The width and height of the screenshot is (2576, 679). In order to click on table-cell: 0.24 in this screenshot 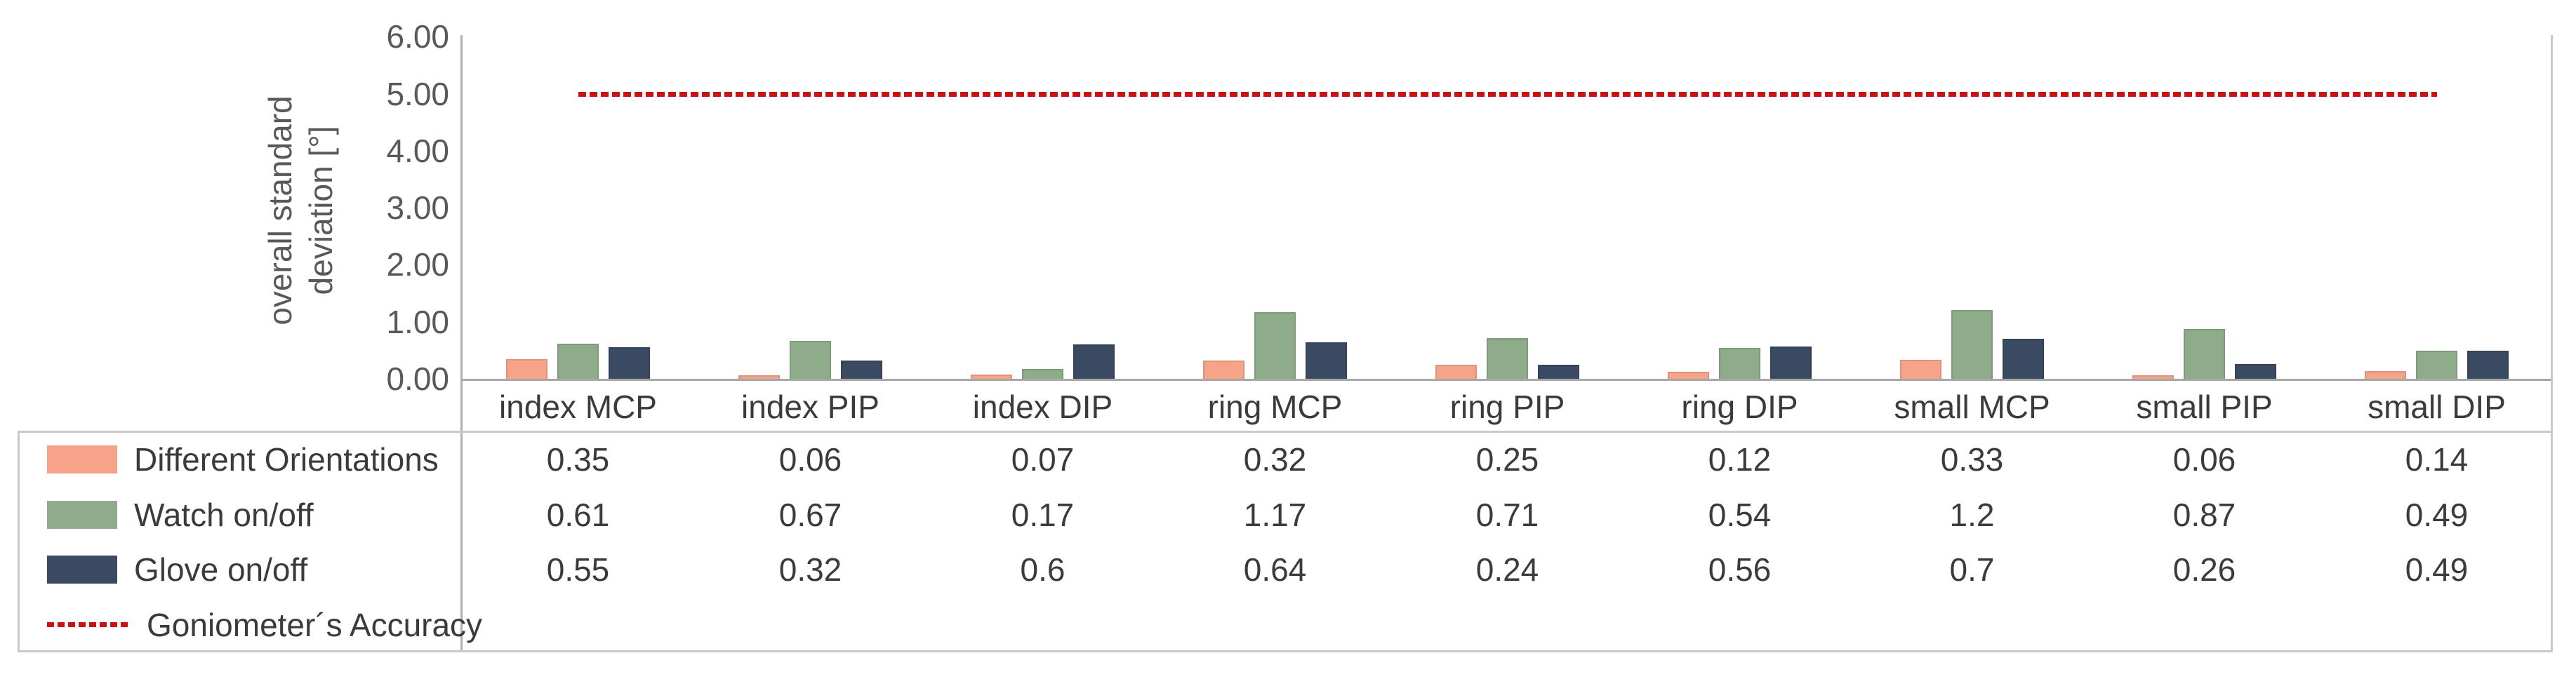, I will do `click(1507, 569)`.